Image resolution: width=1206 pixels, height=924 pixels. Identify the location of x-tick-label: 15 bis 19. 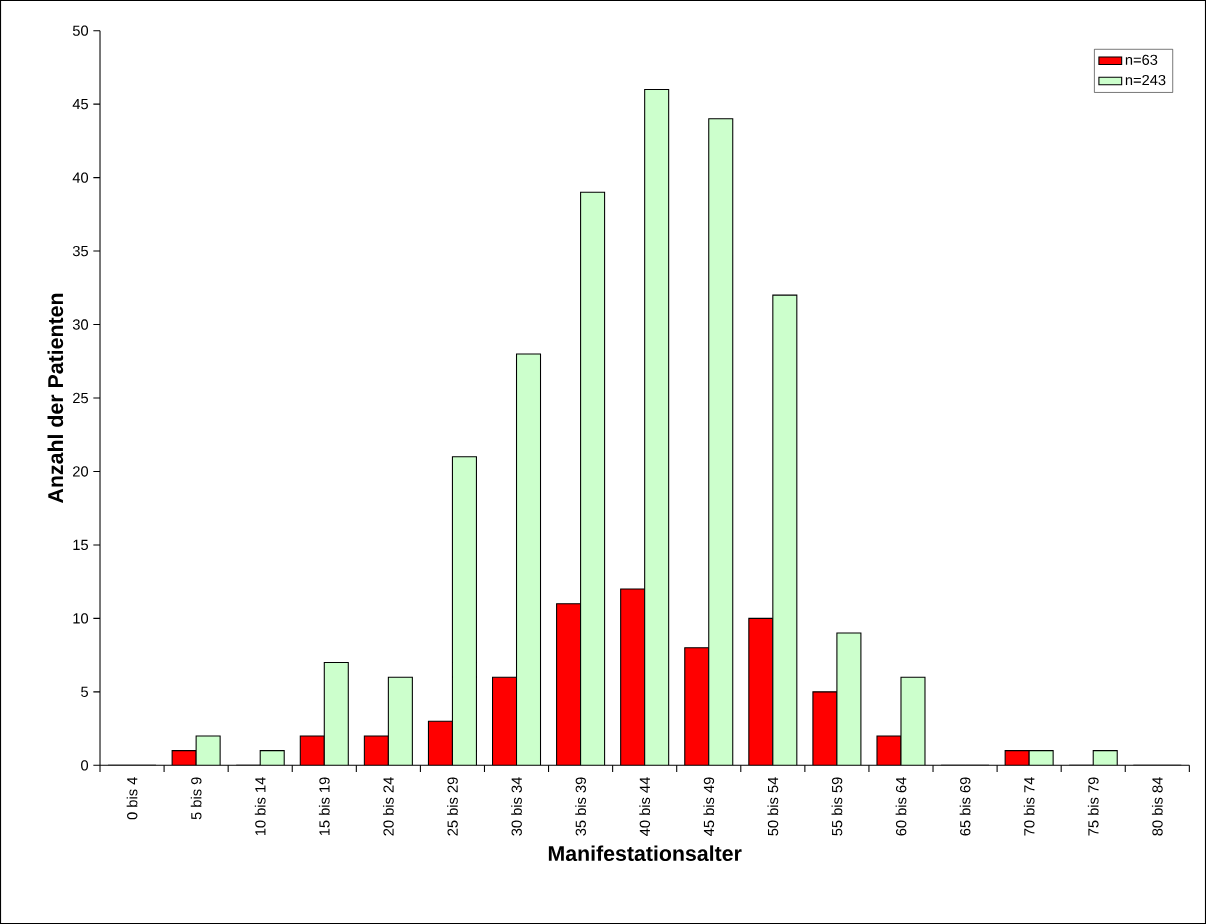
(324, 806).